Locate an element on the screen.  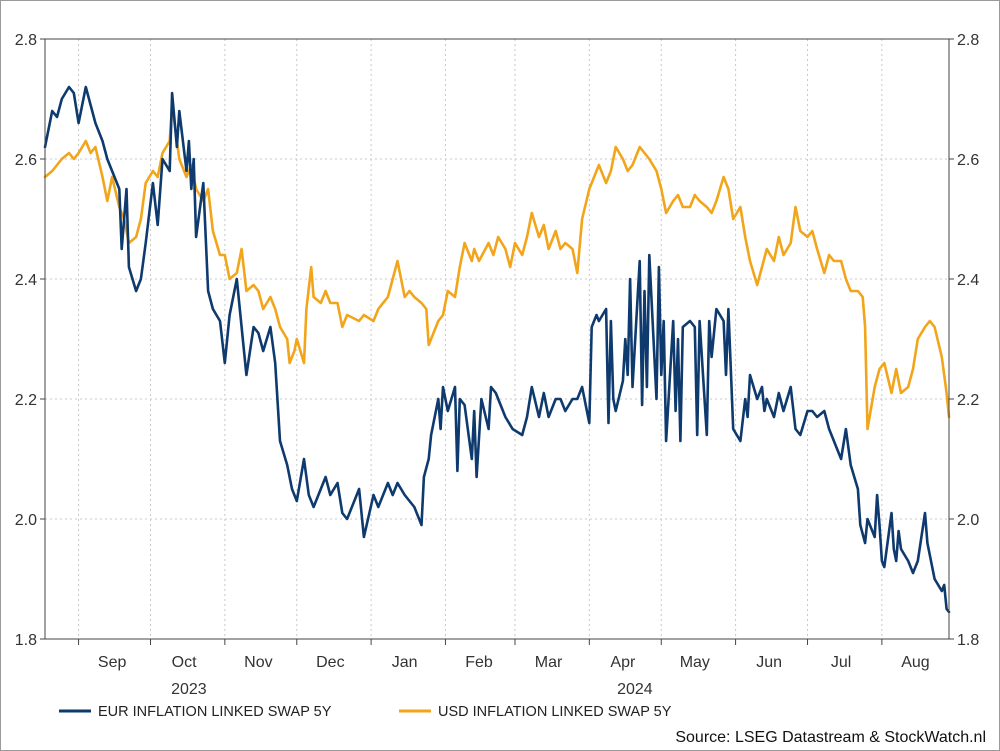
y-tick-label-left: 1.8 is located at coordinates (26, 640).